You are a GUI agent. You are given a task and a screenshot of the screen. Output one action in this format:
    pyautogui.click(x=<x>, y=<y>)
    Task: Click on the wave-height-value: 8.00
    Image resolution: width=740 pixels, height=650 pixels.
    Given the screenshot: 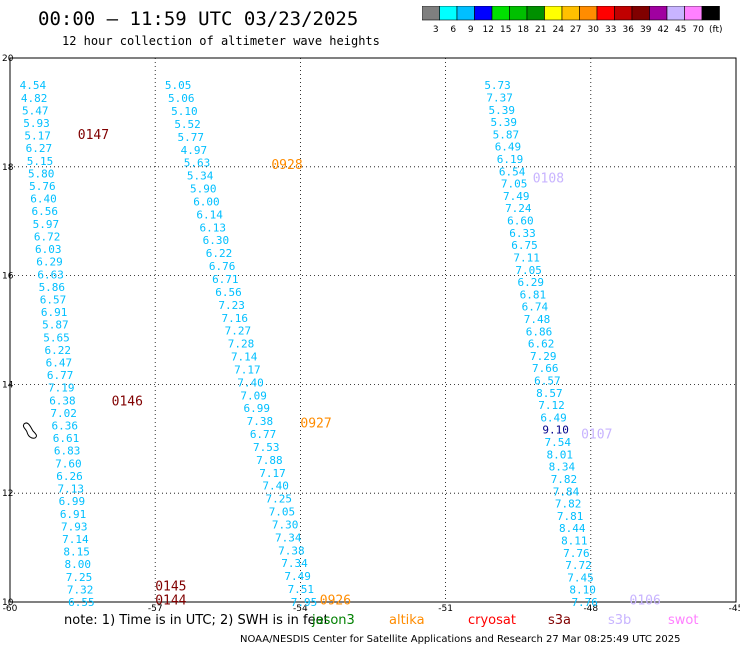 What is the action you would take?
    pyautogui.click(x=78, y=564)
    